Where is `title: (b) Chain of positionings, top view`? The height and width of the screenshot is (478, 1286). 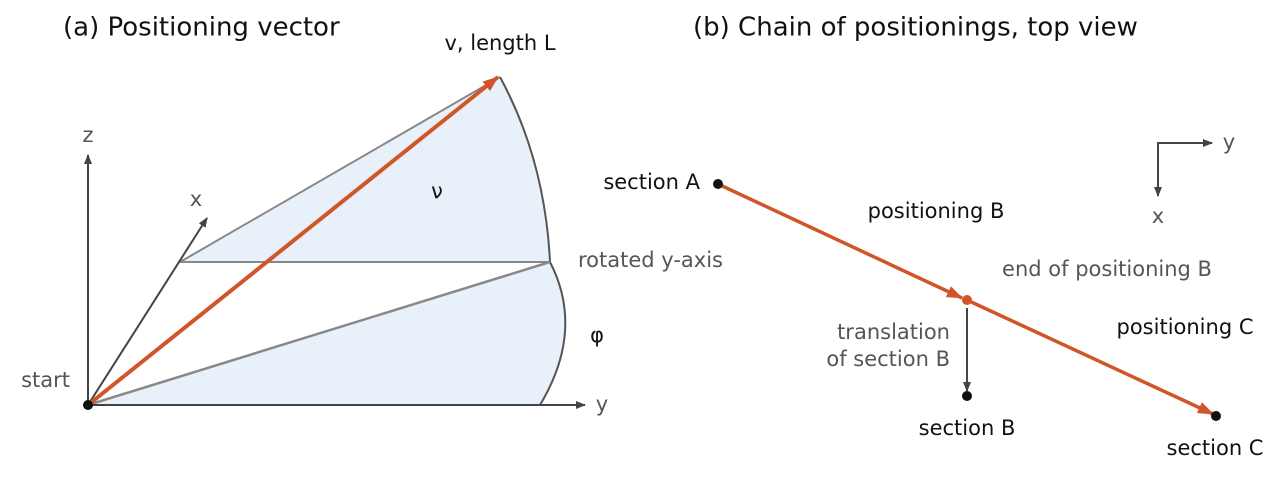 title: (b) Chain of positionings, top view is located at coordinates (915, 28).